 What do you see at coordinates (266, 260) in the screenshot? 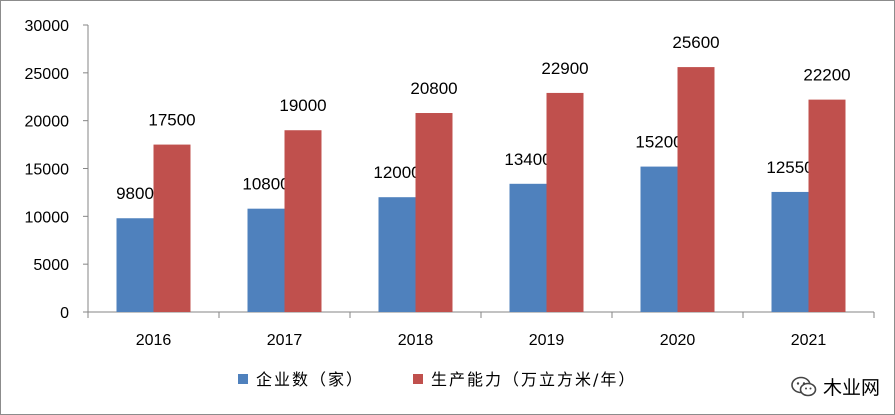
I see `bar-enterprises-2017` at bounding box center [266, 260].